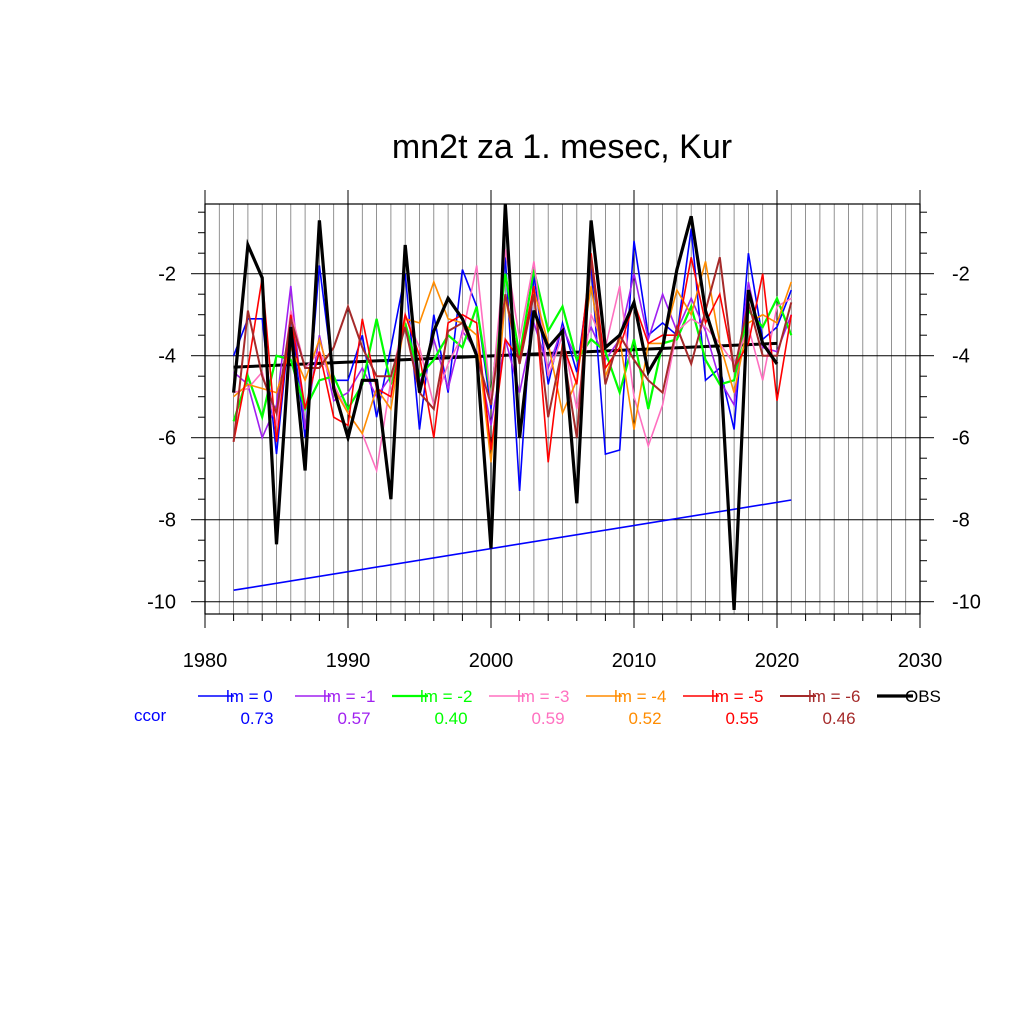 This screenshot has height=1024, width=1024. Describe the element at coordinates (741, 718) in the screenshot. I see `ccor-value: 0.55` at that location.